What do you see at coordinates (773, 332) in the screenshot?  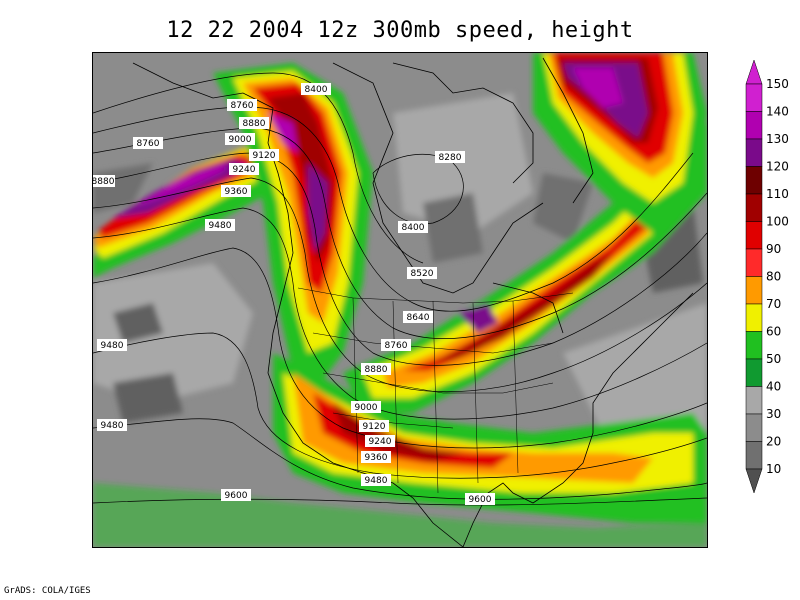 I see `colorbar-label: 60` at bounding box center [773, 332].